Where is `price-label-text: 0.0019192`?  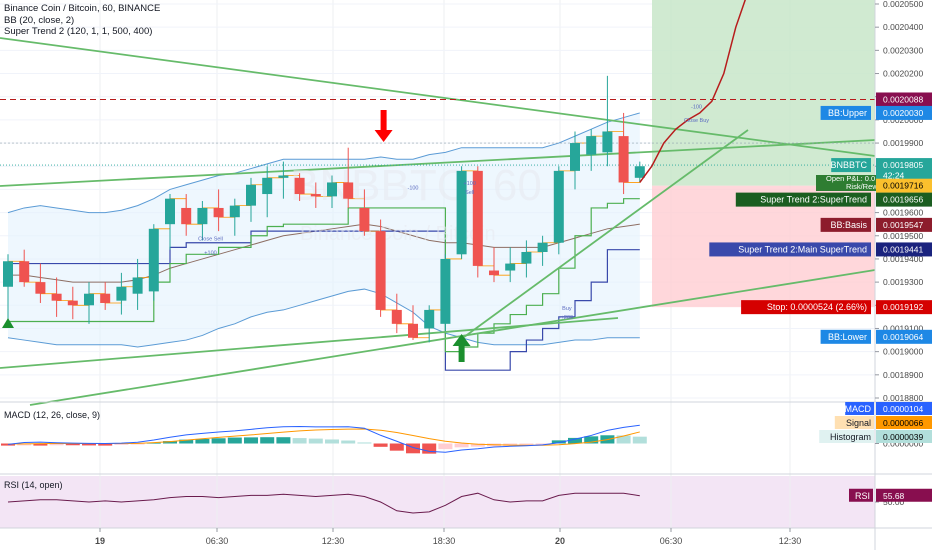 price-label-text: 0.0019192 is located at coordinates (903, 307).